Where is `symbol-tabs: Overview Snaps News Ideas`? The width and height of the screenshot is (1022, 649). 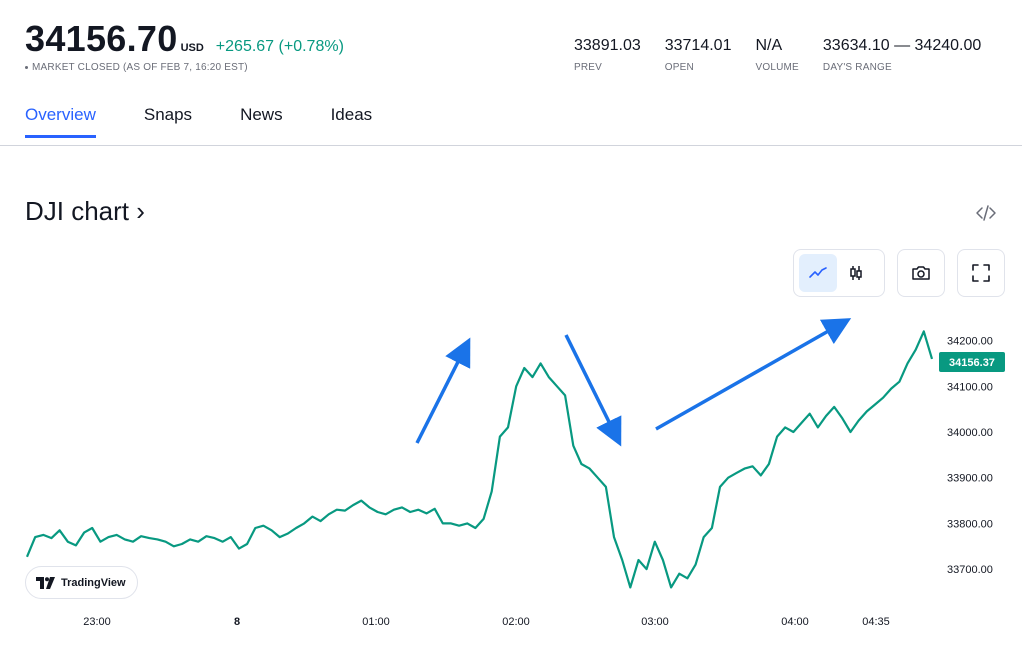
symbol-tabs: Overview Snaps News Ideas is located at coordinates (222, 121).